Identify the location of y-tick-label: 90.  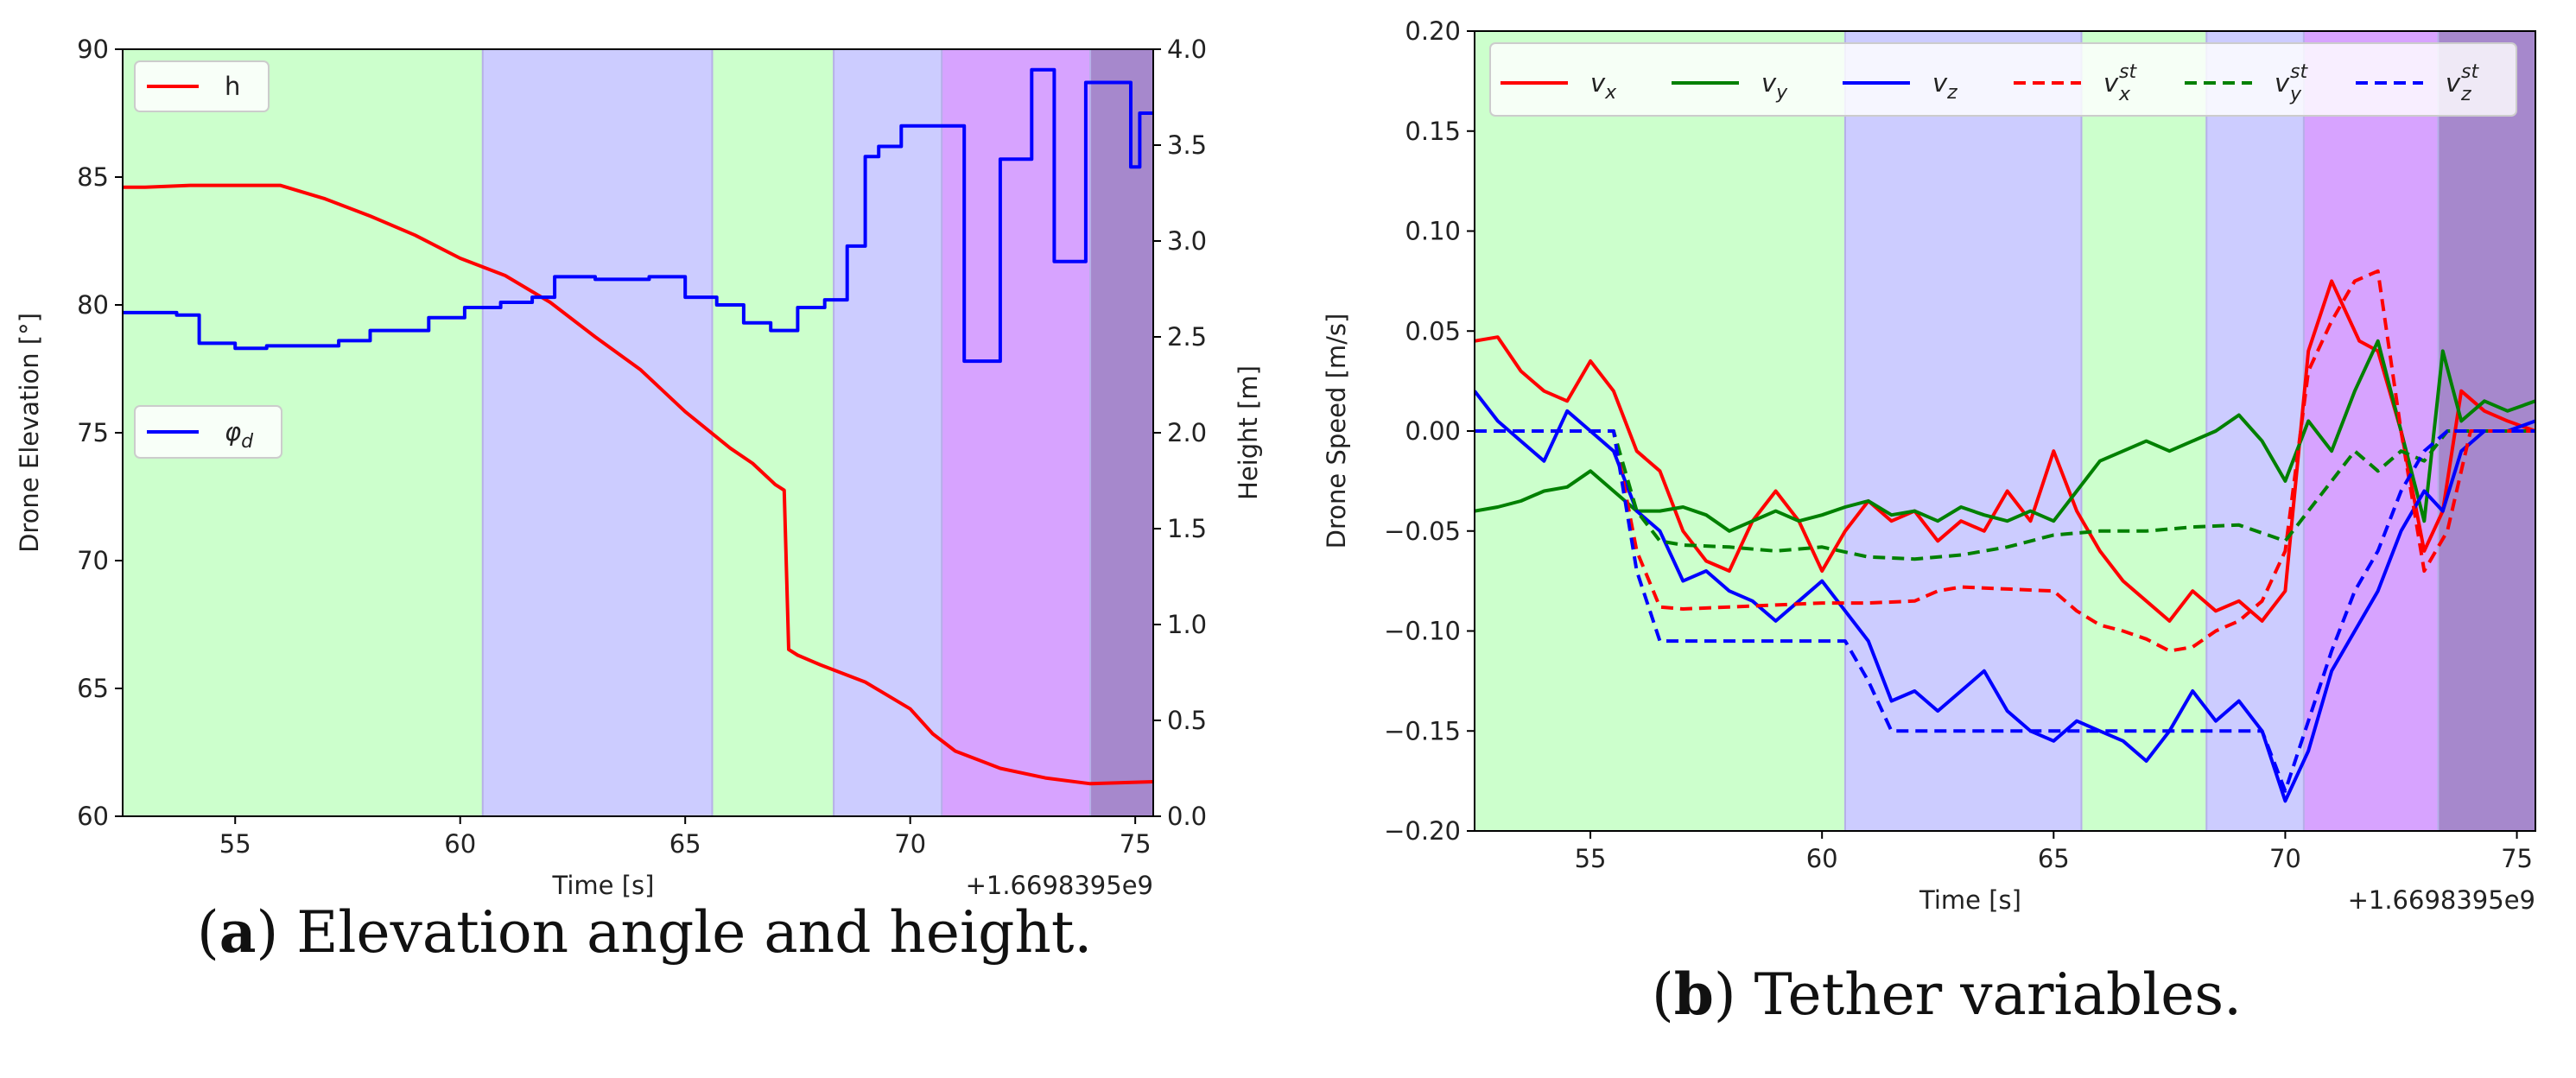
(93, 49).